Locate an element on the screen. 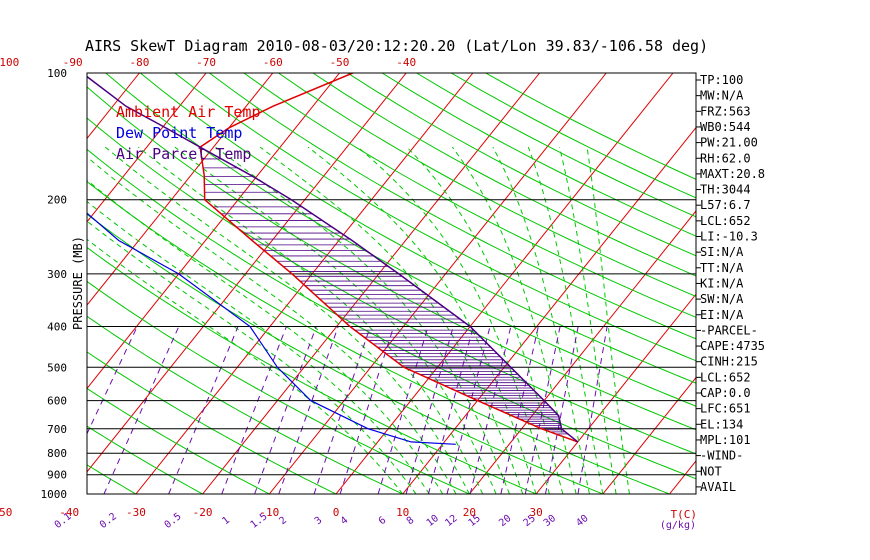 The width and height of the screenshot is (870, 560). legend-dew-point-temp: Dew Point Temp is located at coordinates (179, 133).